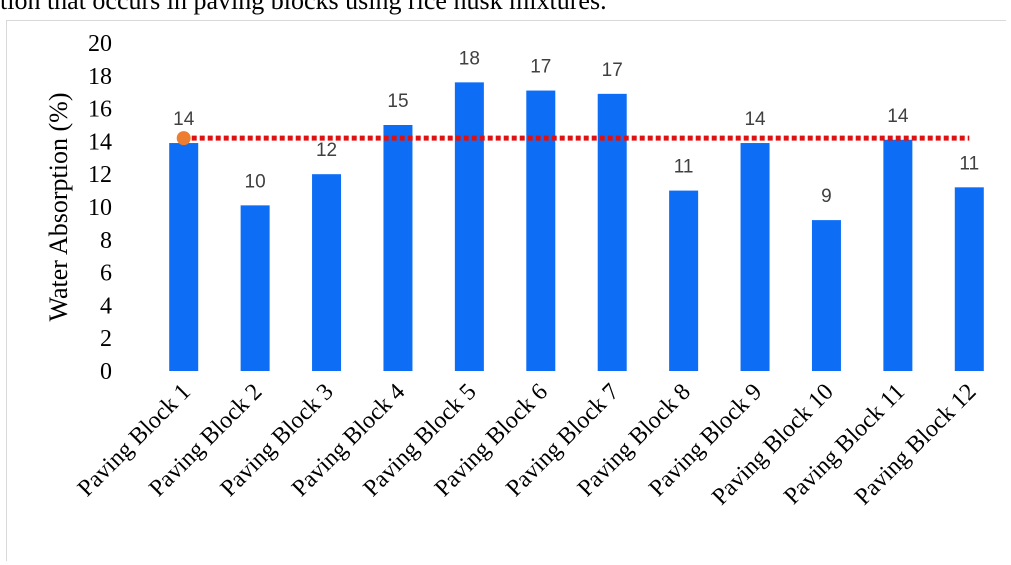 The width and height of the screenshot is (1011, 565). Describe the element at coordinates (100, 110) in the screenshot. I see `y-tick-label: 16` at that location.